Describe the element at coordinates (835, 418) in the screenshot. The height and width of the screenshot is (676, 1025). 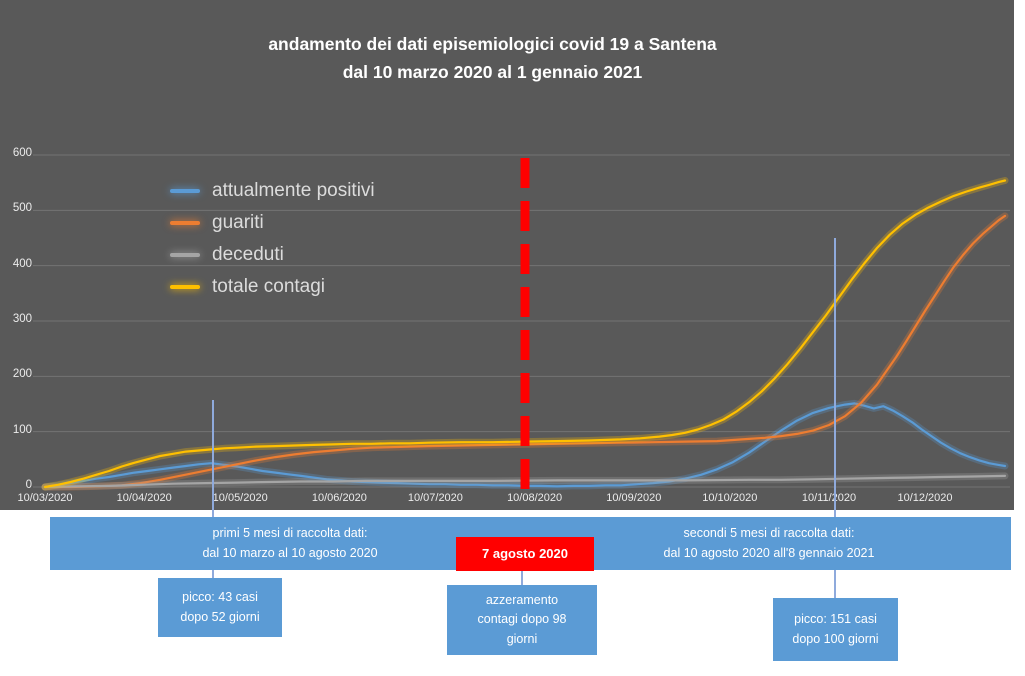
I see `connector-line-peak2` at that location.